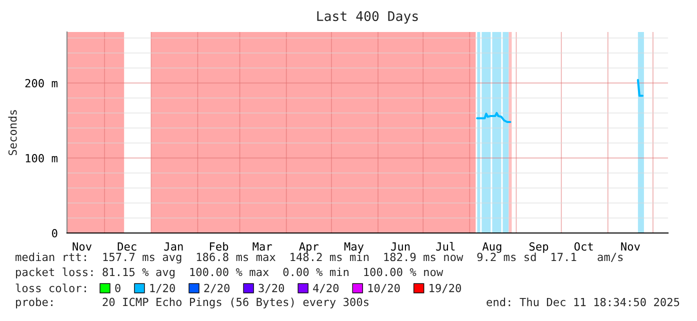 Image resolution: width=697 pixels, height=321 pixels. What do you see at coordinates (583, 246) in the screenshot?
I see `x-tick-label: Oct` at bounding box center [583, 246].